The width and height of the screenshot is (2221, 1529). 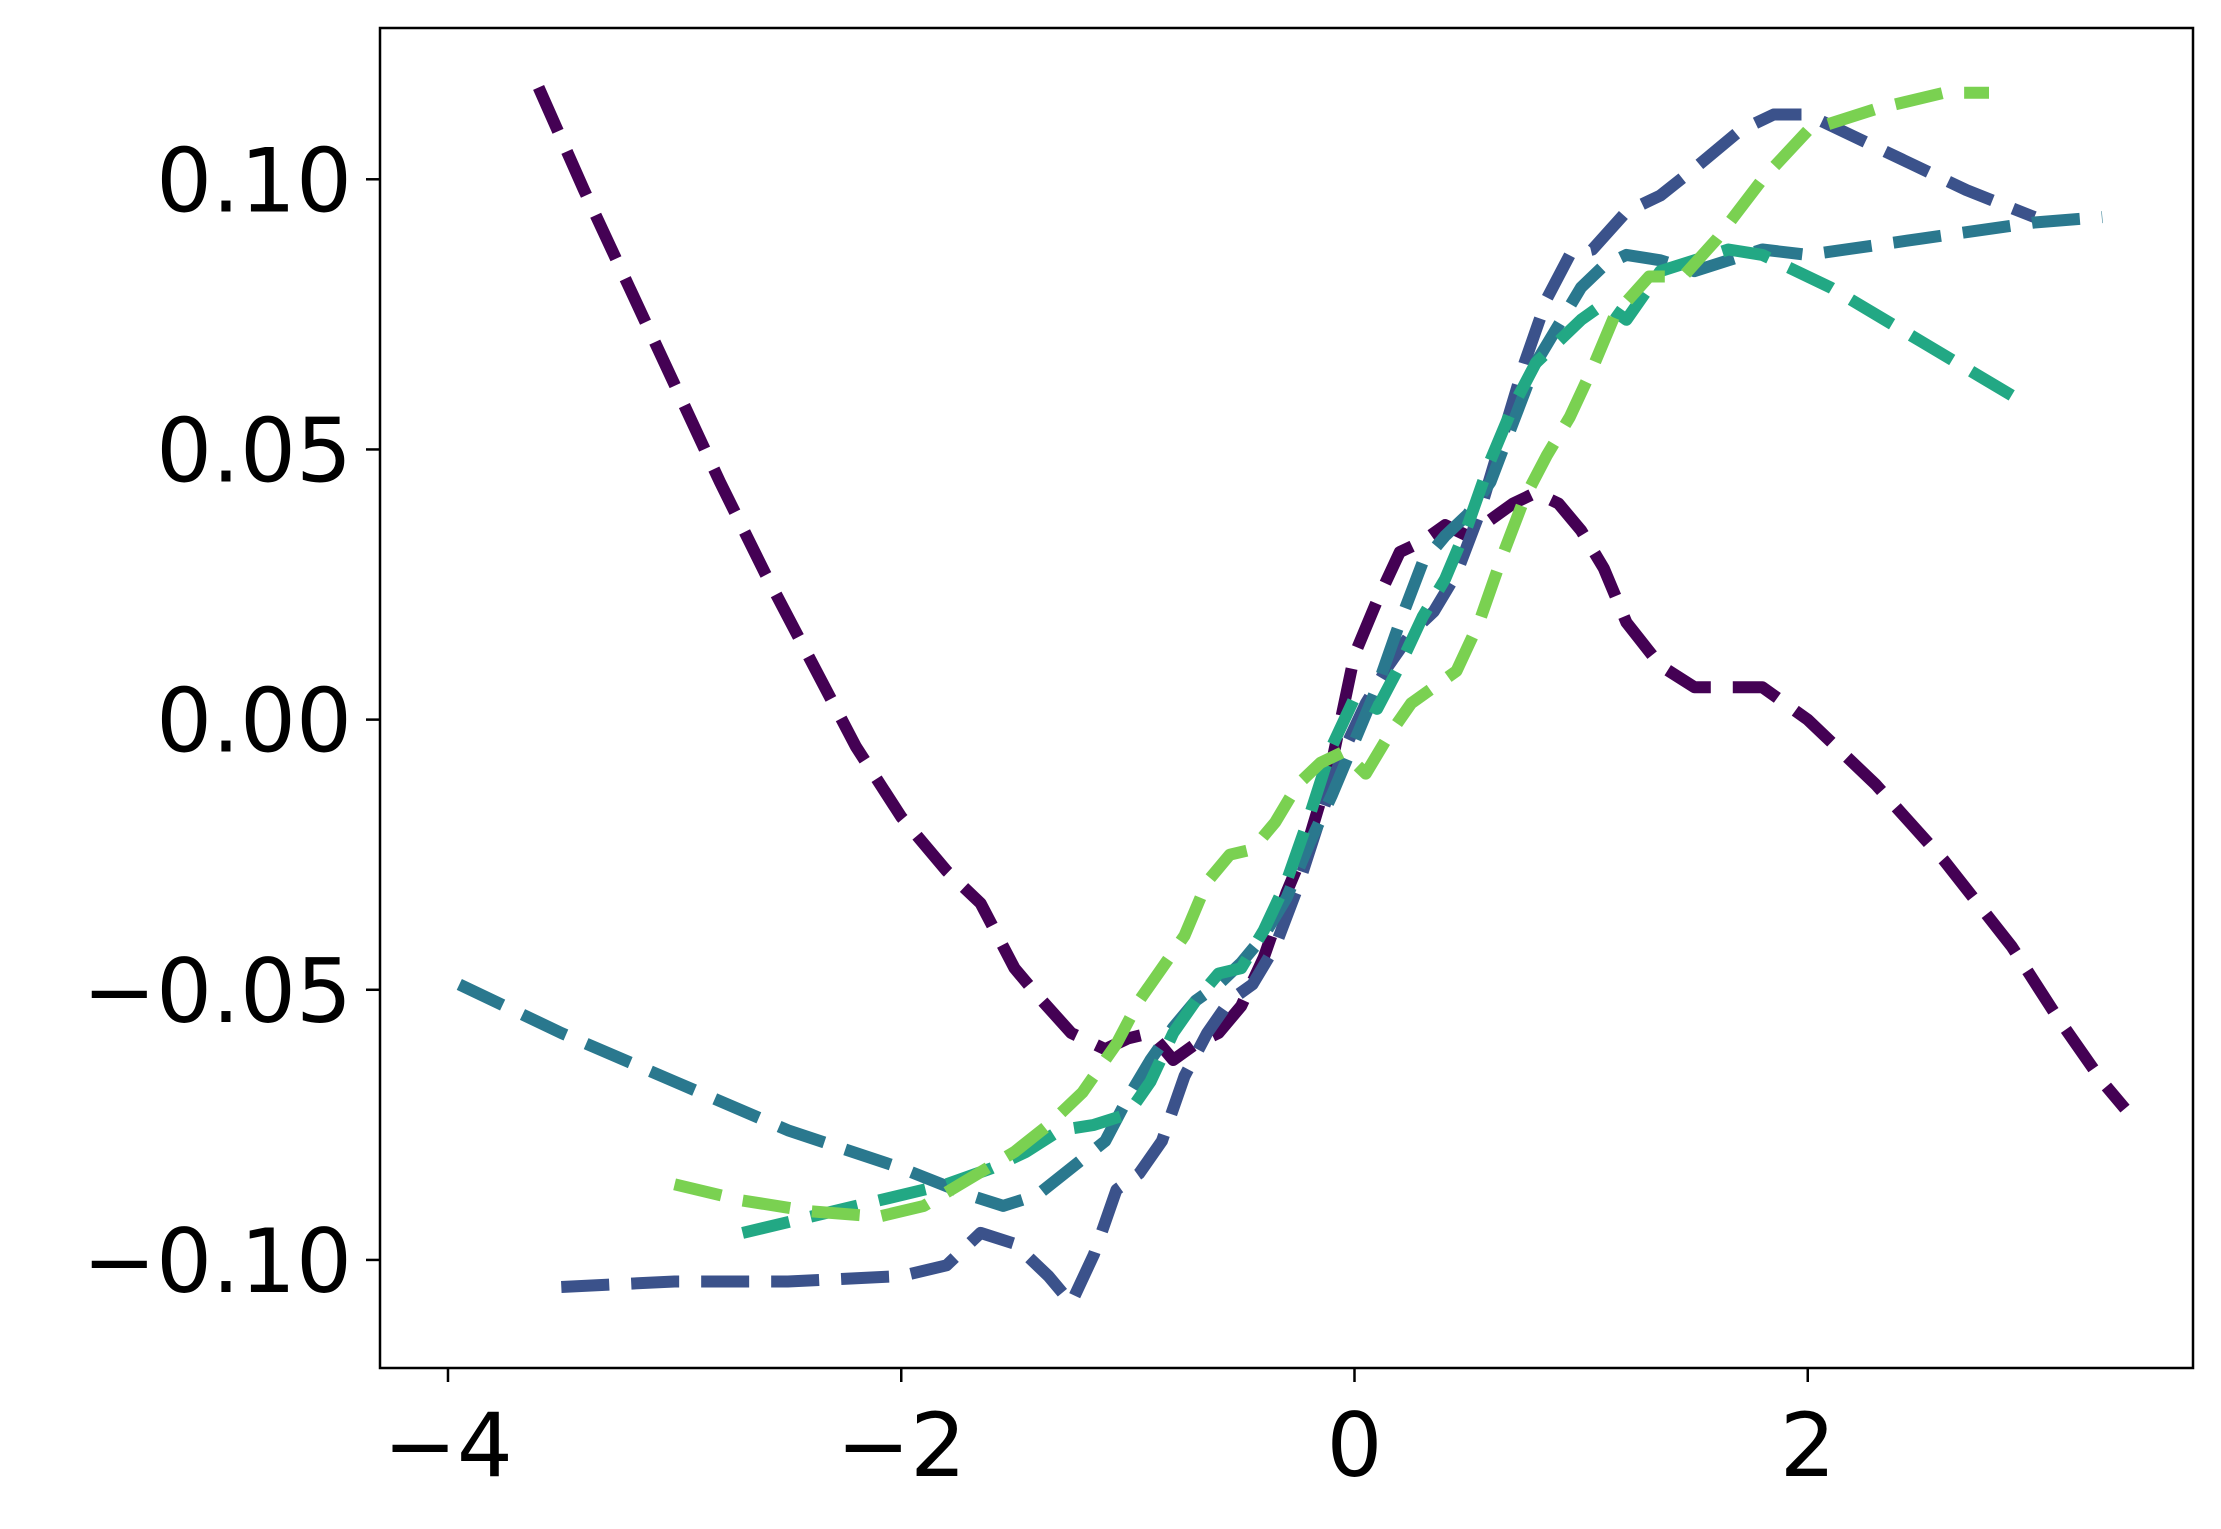 What do you see at coordinates (217, 991) in the screenshot?
I see `y-tick-label: −0.05` at bounding box center [217, 991].